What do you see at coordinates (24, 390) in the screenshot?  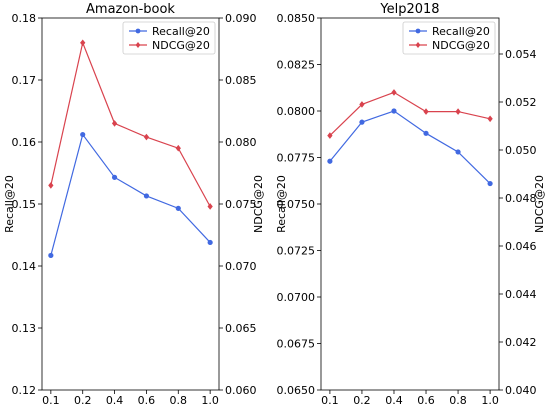 I see `y-tick-label-left: 0.12` at bounding box center [24, 390].